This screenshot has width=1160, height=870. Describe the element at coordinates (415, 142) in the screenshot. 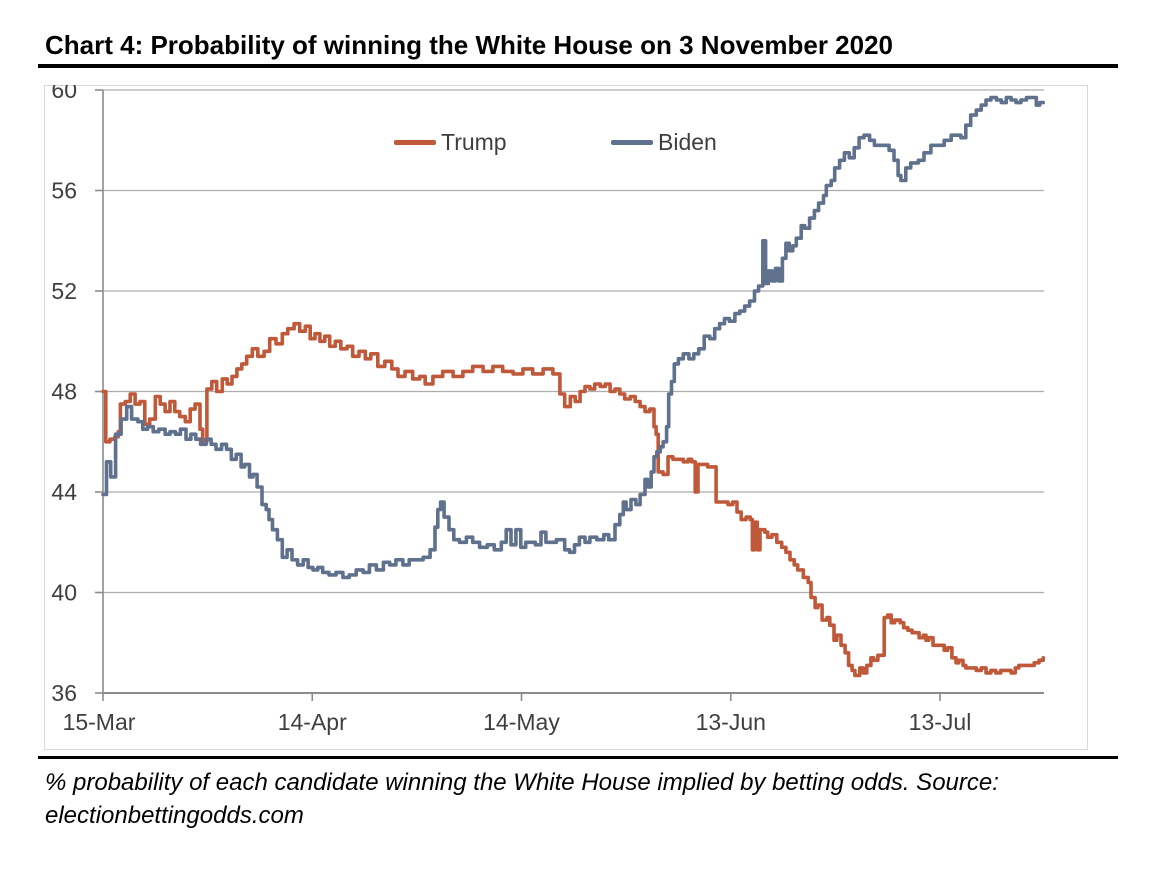

I see `trump-line-swatch-icon` at that location.